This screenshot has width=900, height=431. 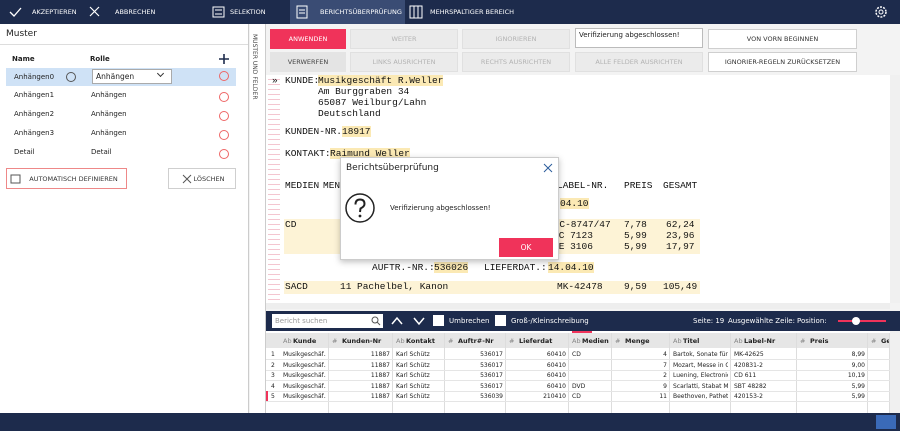 I want to click on column-header: Name, so click(x=23, y=59).